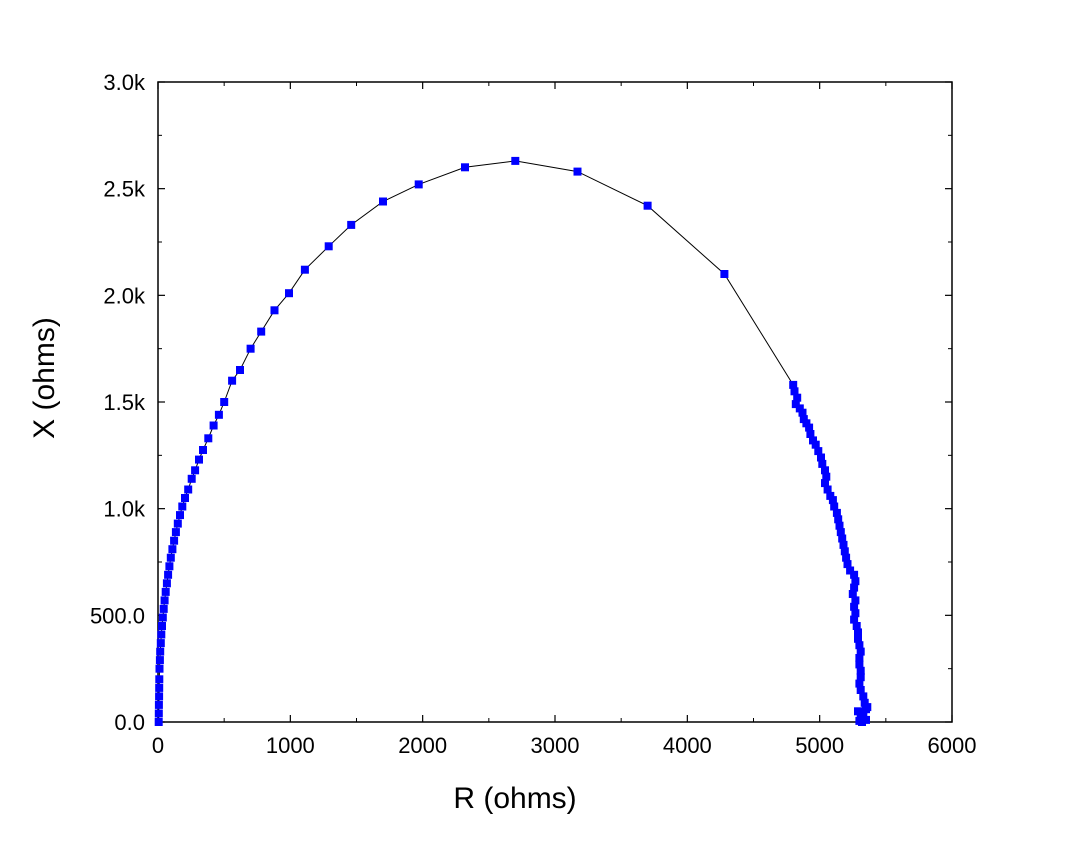 This screenshot has height=847, width=1083. I want to click on x-tick-label: 5000, so click(819, 745).